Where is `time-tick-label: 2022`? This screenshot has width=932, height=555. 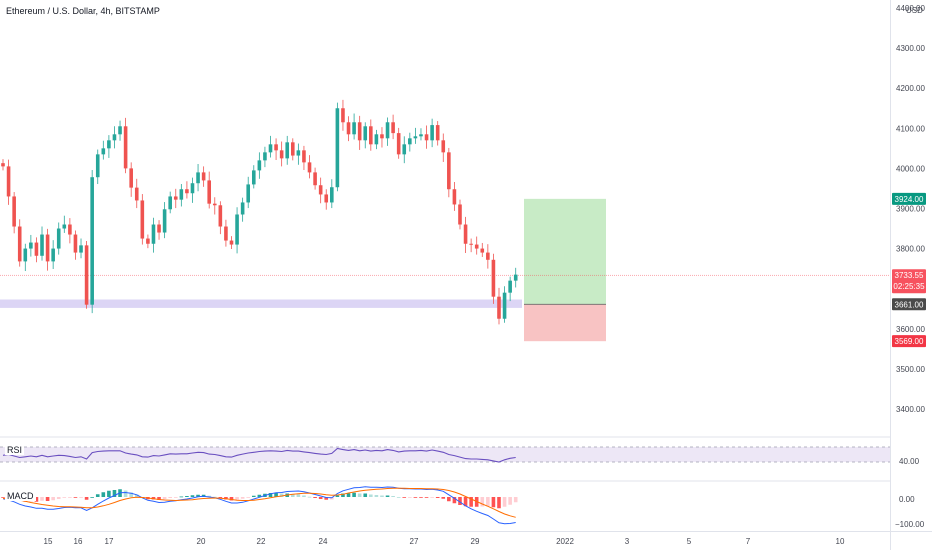 time-tick-label: 2022 is located at coordinates (565, 541).